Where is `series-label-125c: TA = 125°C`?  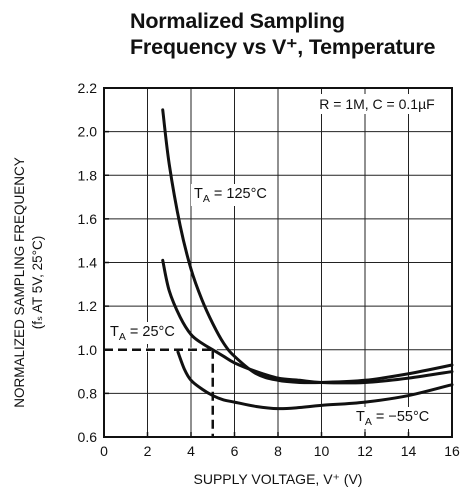
series-label-125c: TA = 125°C is located at coordinates (230, 195).